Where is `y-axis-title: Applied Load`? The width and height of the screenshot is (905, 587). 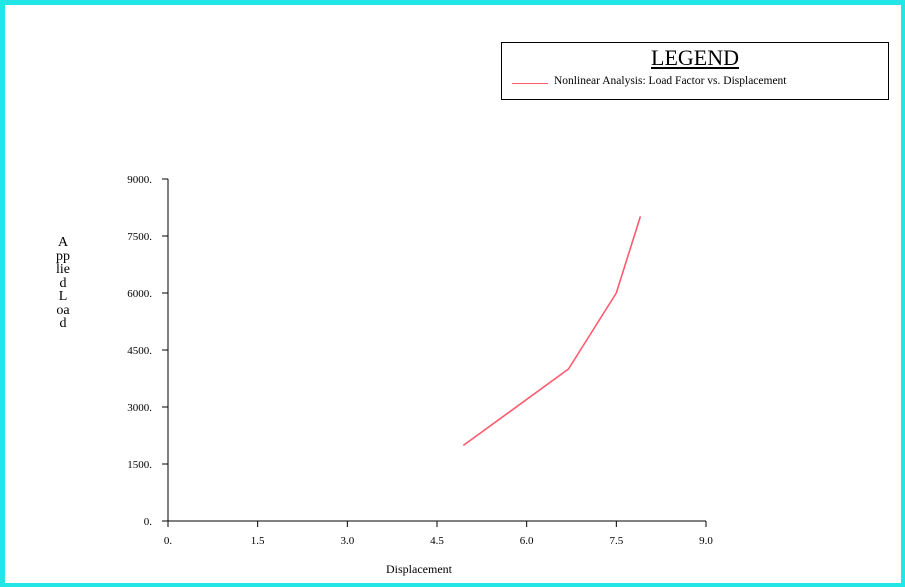 y-axis-title: Applied Load is located at coordinates (63, 283).